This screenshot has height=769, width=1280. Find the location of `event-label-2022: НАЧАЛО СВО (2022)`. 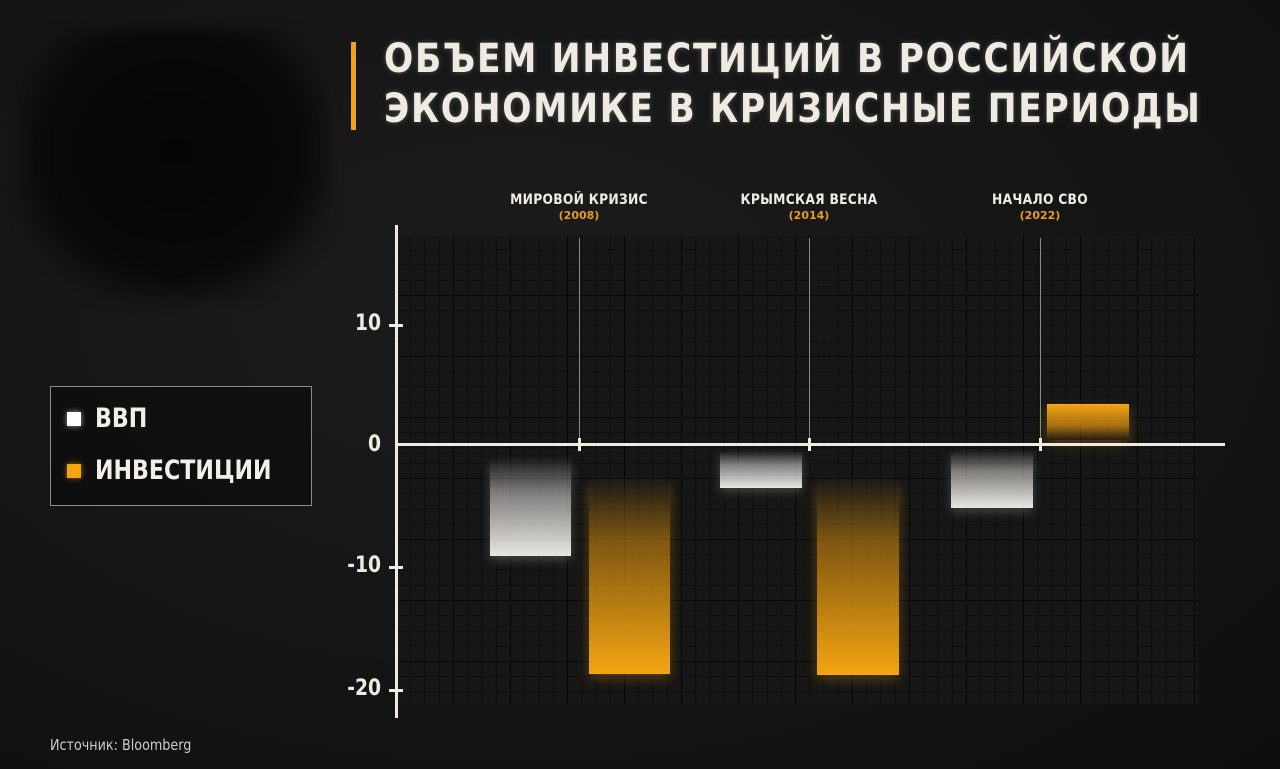

event-label-2022: НАЧАЛО СВО (2022) is located at coordinates (1040, 207).